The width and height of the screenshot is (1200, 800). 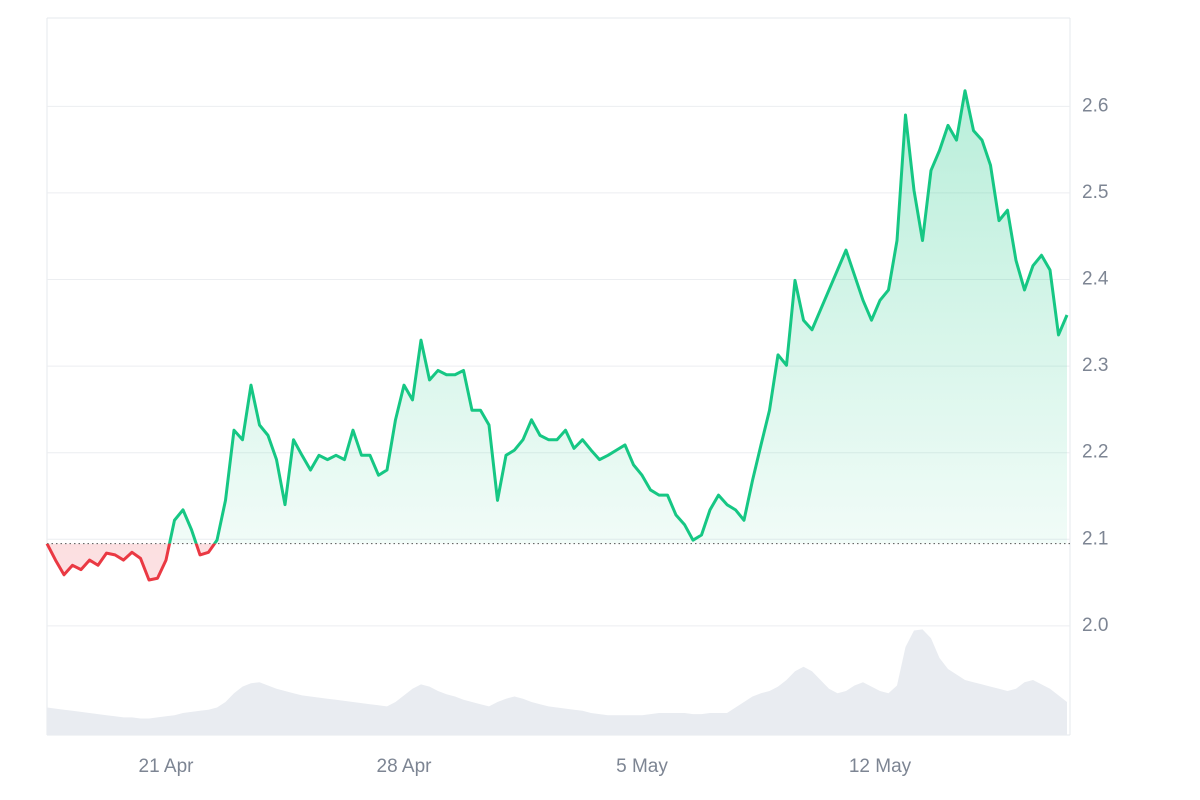 What do you see at coordinates (642, 766) in the screenshot?
I see `x-tick-label: 5 May` at bounding box center [642, 766].